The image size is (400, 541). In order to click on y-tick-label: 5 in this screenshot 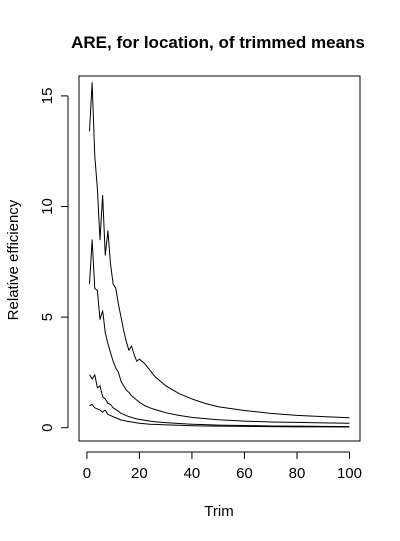, I will do `click(47, 317)`.